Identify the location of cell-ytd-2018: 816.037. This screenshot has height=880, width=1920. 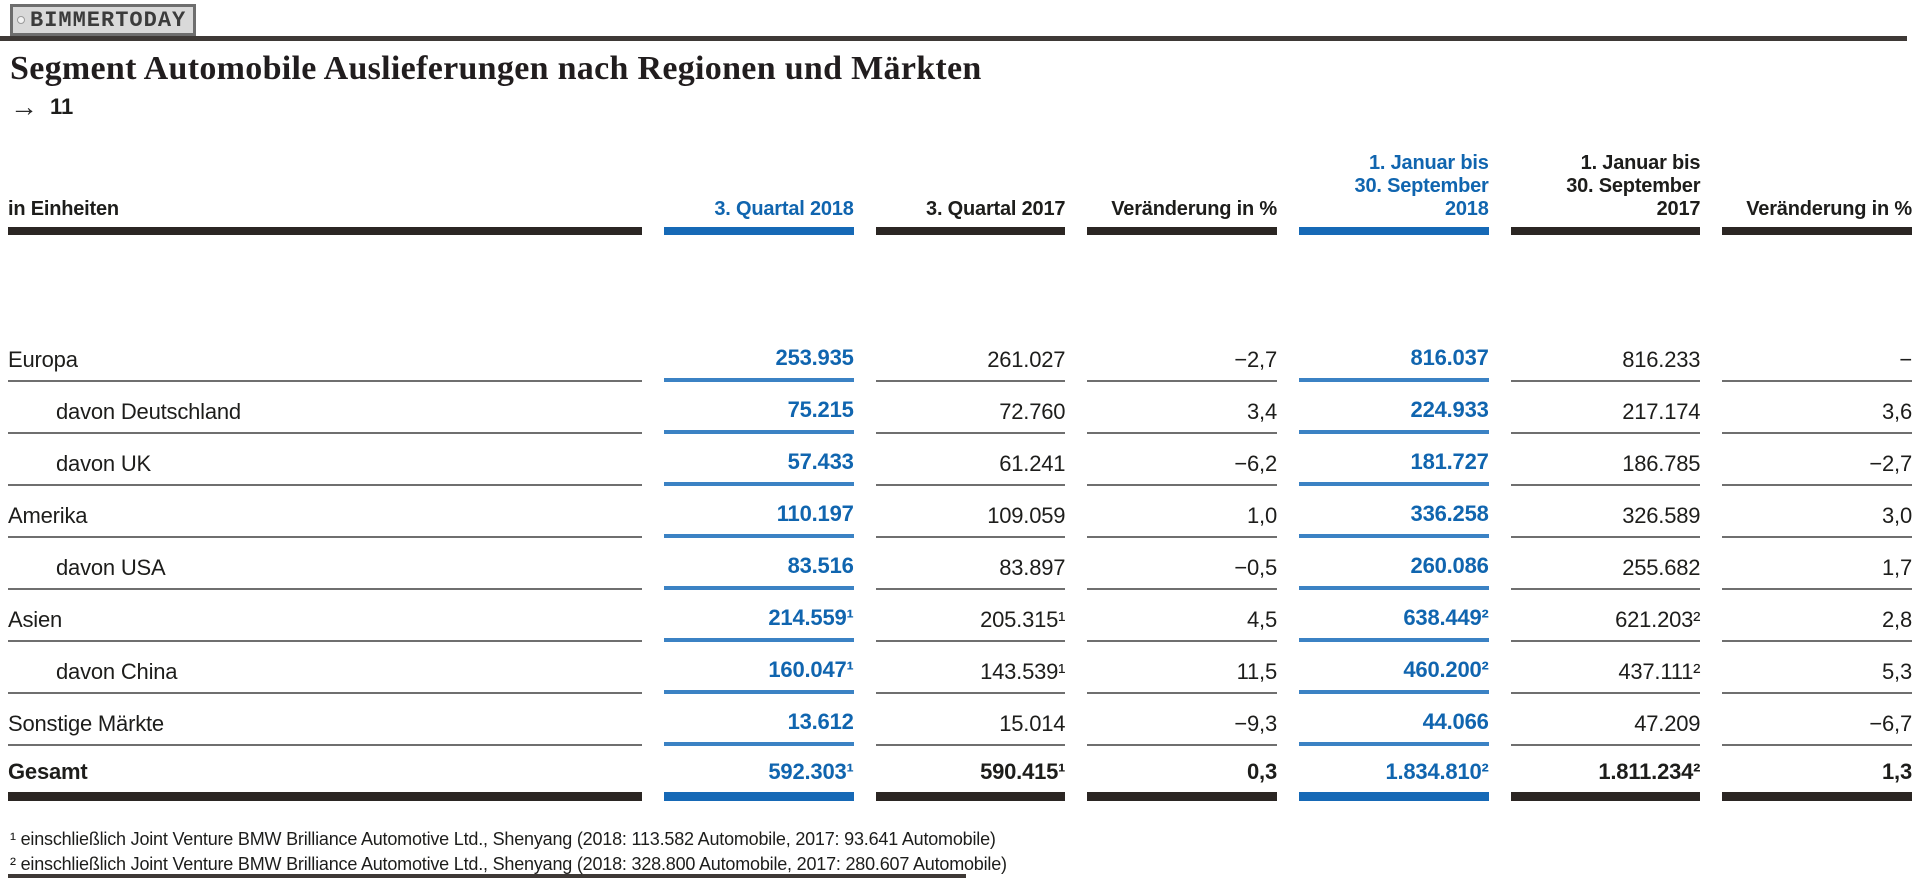
(1394, 308).